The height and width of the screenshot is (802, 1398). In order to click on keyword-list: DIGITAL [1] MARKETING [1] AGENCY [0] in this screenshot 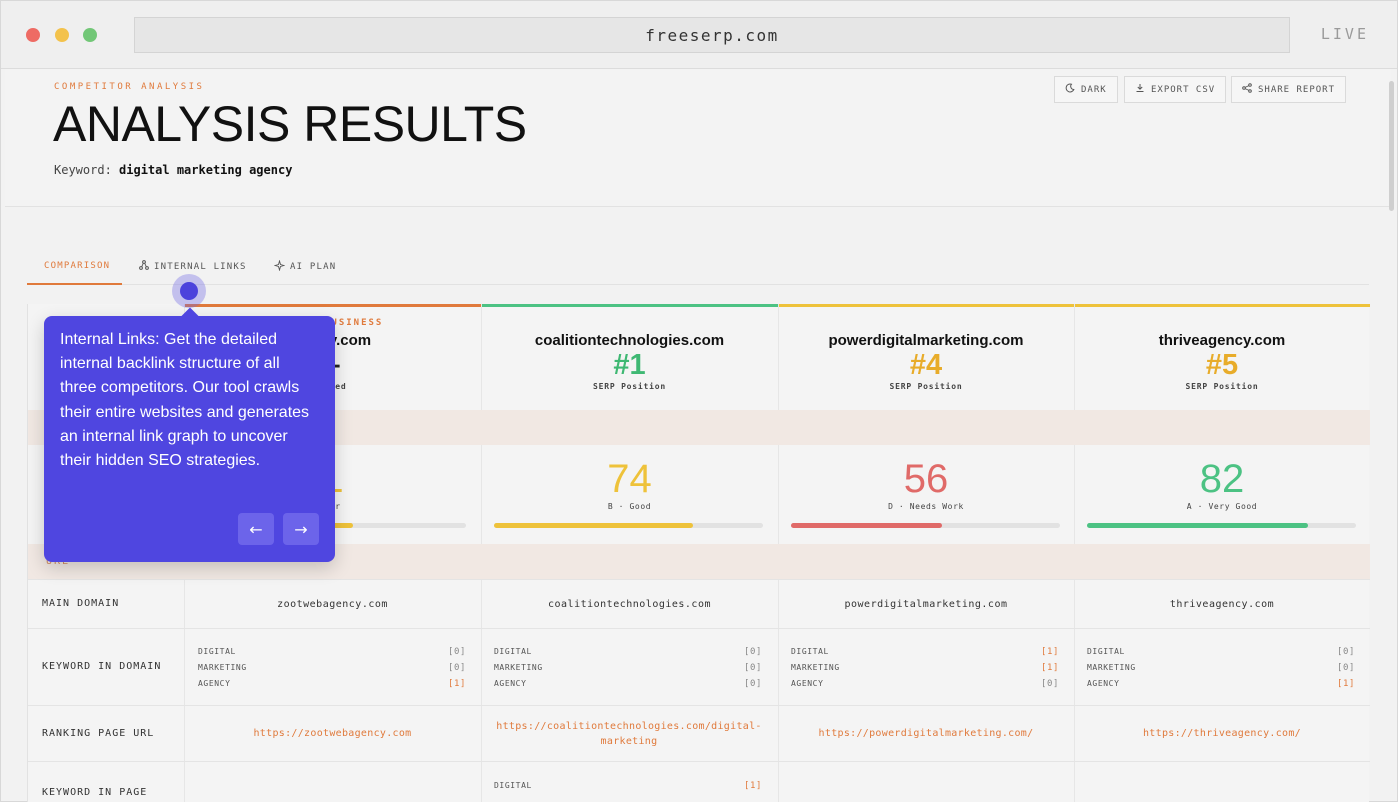, I will do `click(925, 671)`.